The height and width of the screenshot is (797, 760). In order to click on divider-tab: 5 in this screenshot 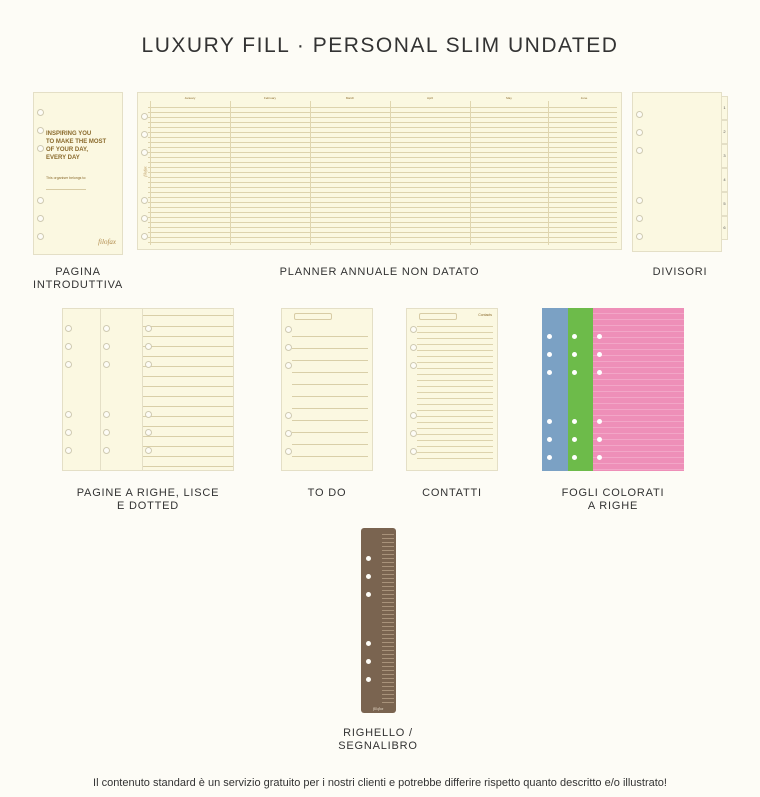, I will do `click(724, 204)`.